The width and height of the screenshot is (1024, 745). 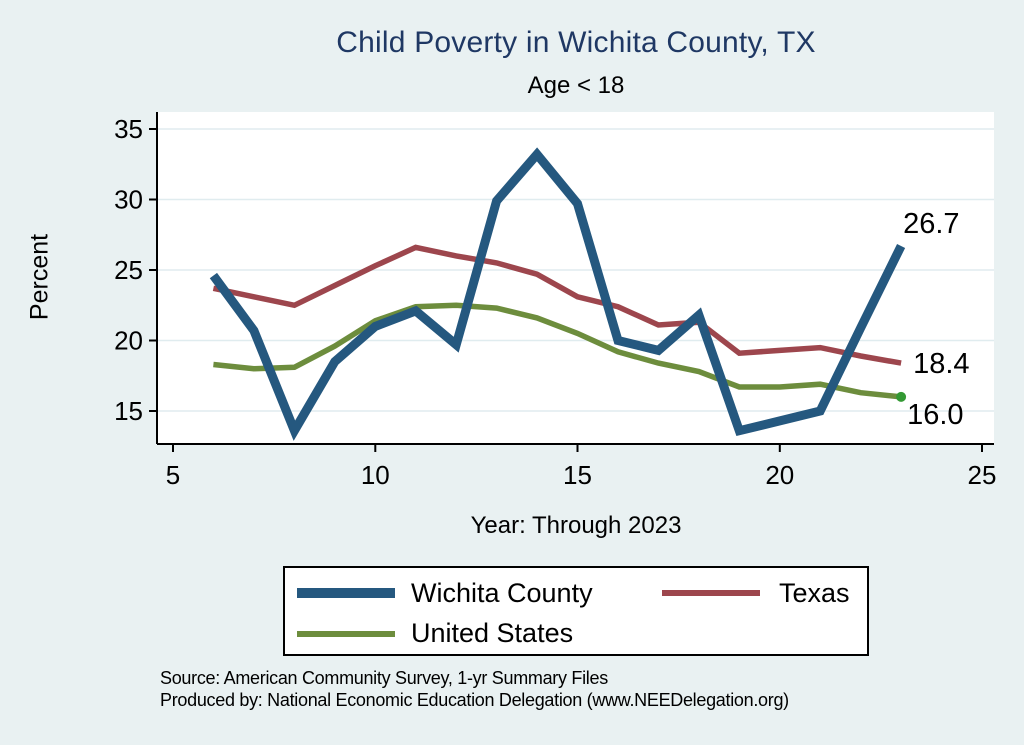 I want to click on series-end-label-wichita-county: 26.7, so click(x=931, y=224).